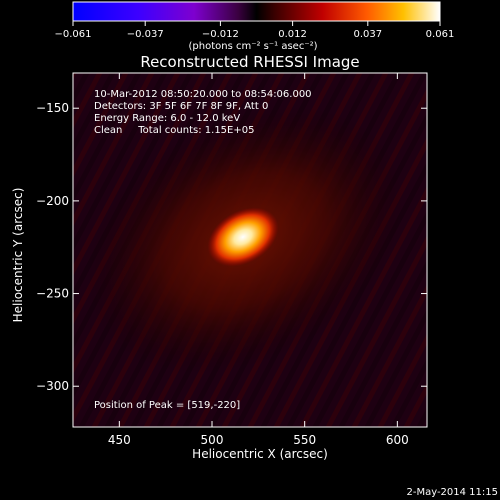 This screenshot has height=500, width=500. What do you see at coordinates (260, 454) in the screenshot?
I see `x-axis-label: Heliocentric X (arcsec)` at bounding box center [260, 454].